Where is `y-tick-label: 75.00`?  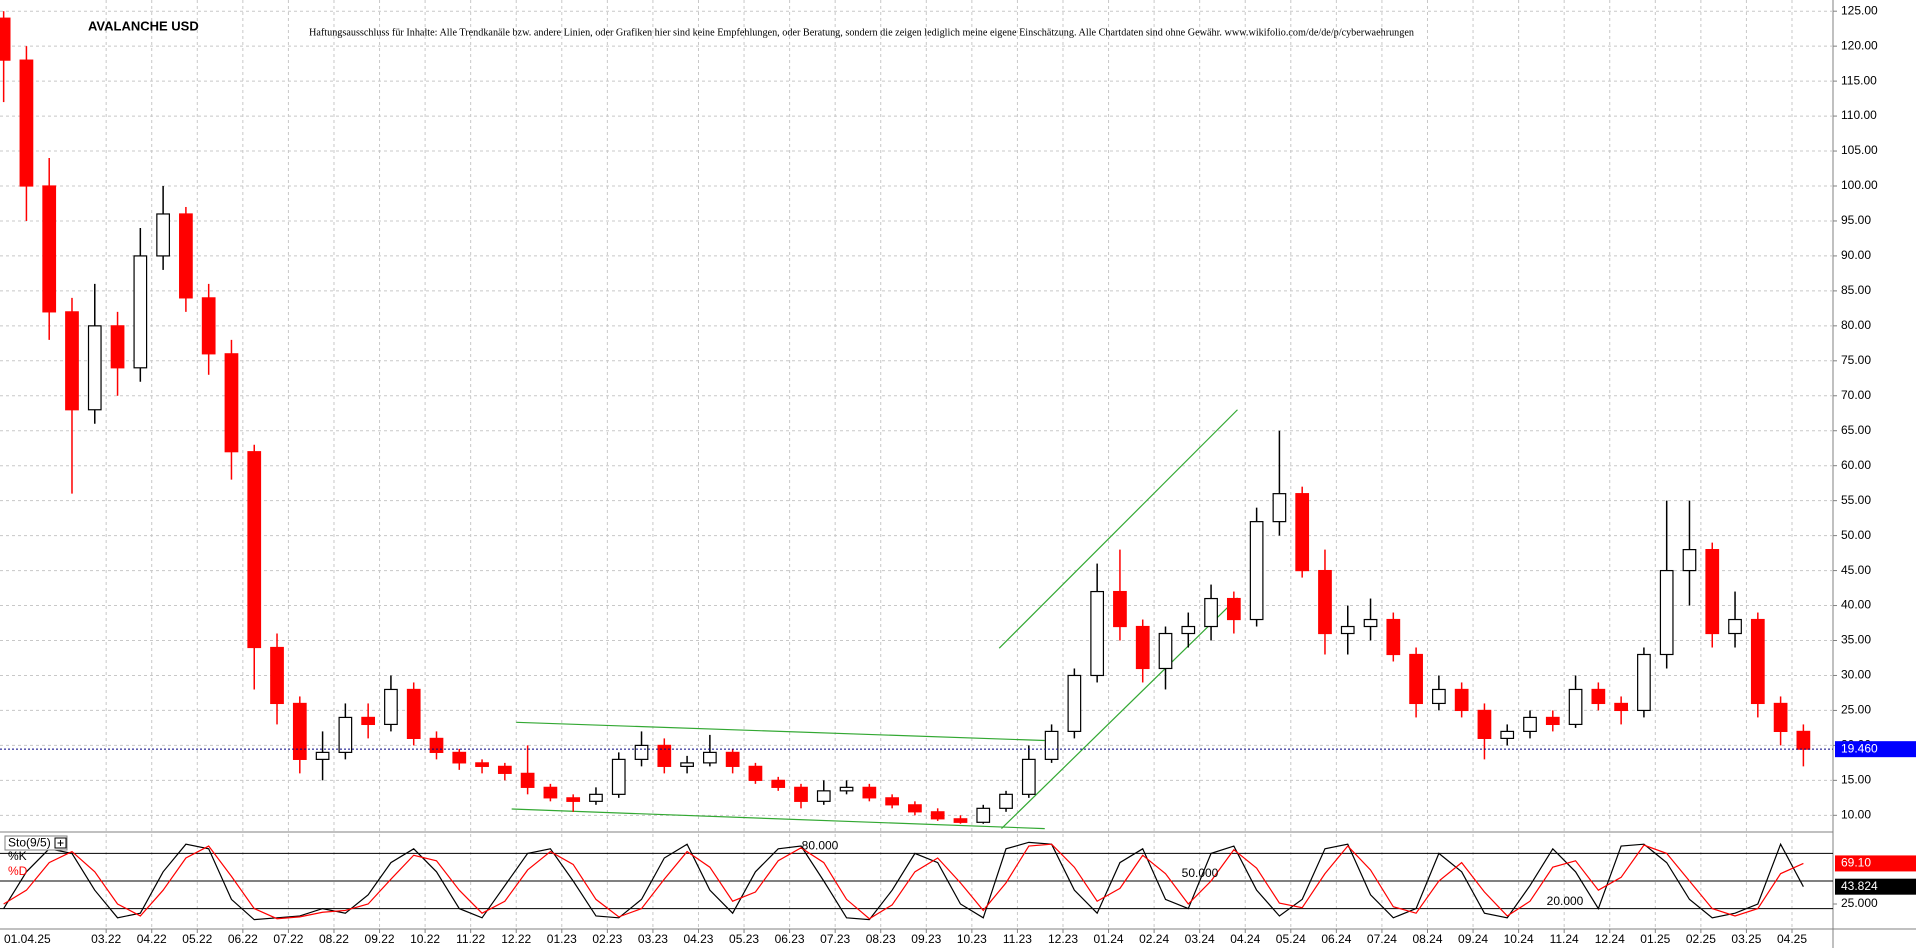
y-tick-label: 75.00 is located at coordinates (1856, 360).